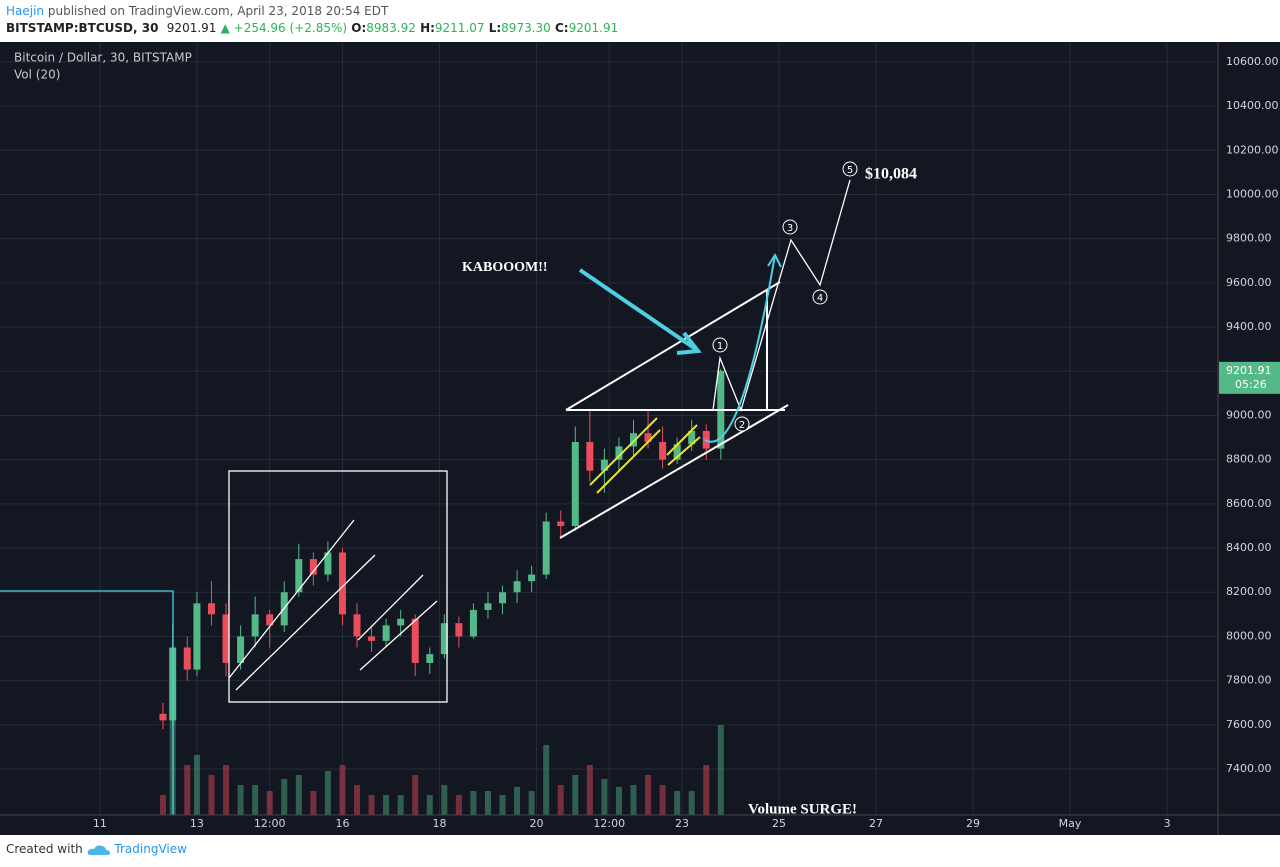 The image size is (1280, 867). I want to click on y-tick-label: 10600.00, so click(1252, 61).